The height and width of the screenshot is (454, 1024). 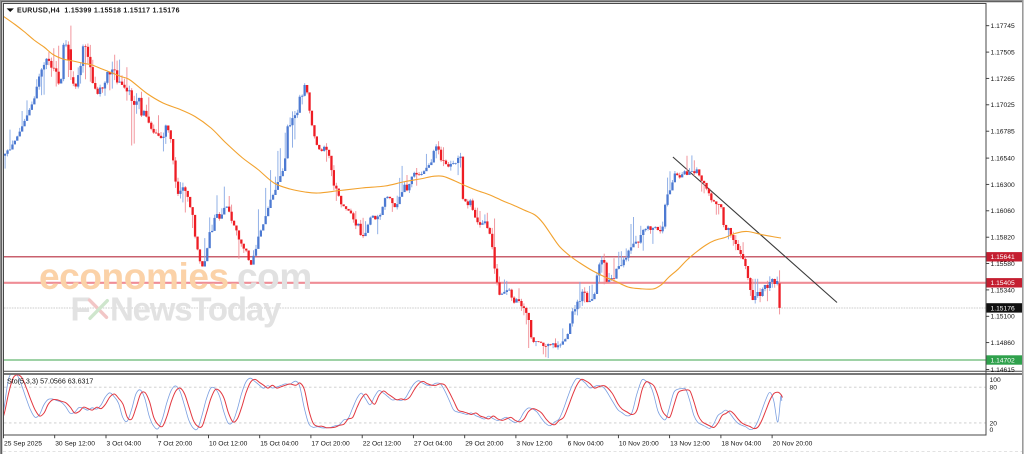 I want to click on svg-text: 1.16540, so click(x=1003, y=159).